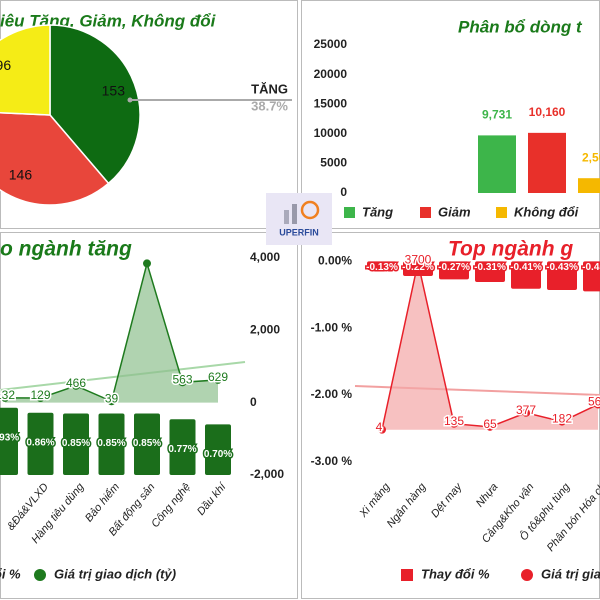 This screenshot has height=600, width=600. What do you see at coordinates (265, 257) in the screenshot?
I see `y2-tick-label: 4,000` at bounding box center [265, 257].